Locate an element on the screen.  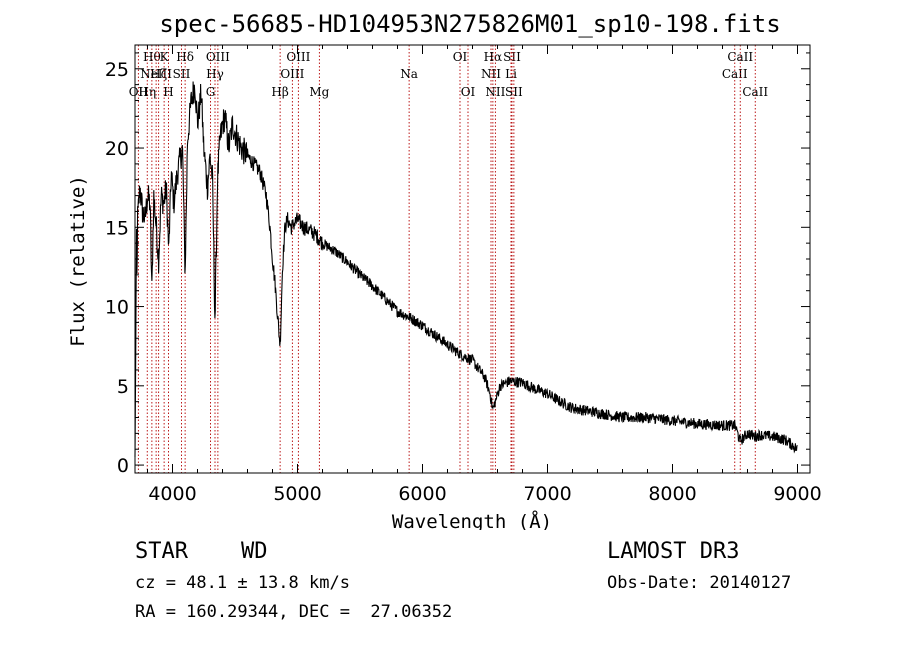
line-label-10: Hγ is located at coordinates (215, 74).